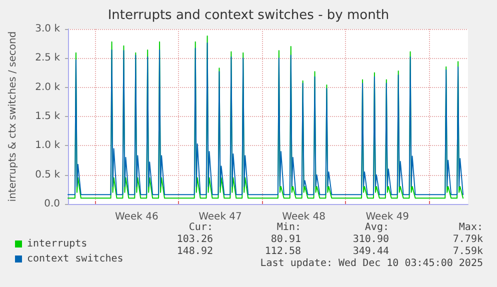  Describe the element at coordinates (249, 15) in the screenshot. I see `chart-title: Interrupts and context switches - by month` at that location.